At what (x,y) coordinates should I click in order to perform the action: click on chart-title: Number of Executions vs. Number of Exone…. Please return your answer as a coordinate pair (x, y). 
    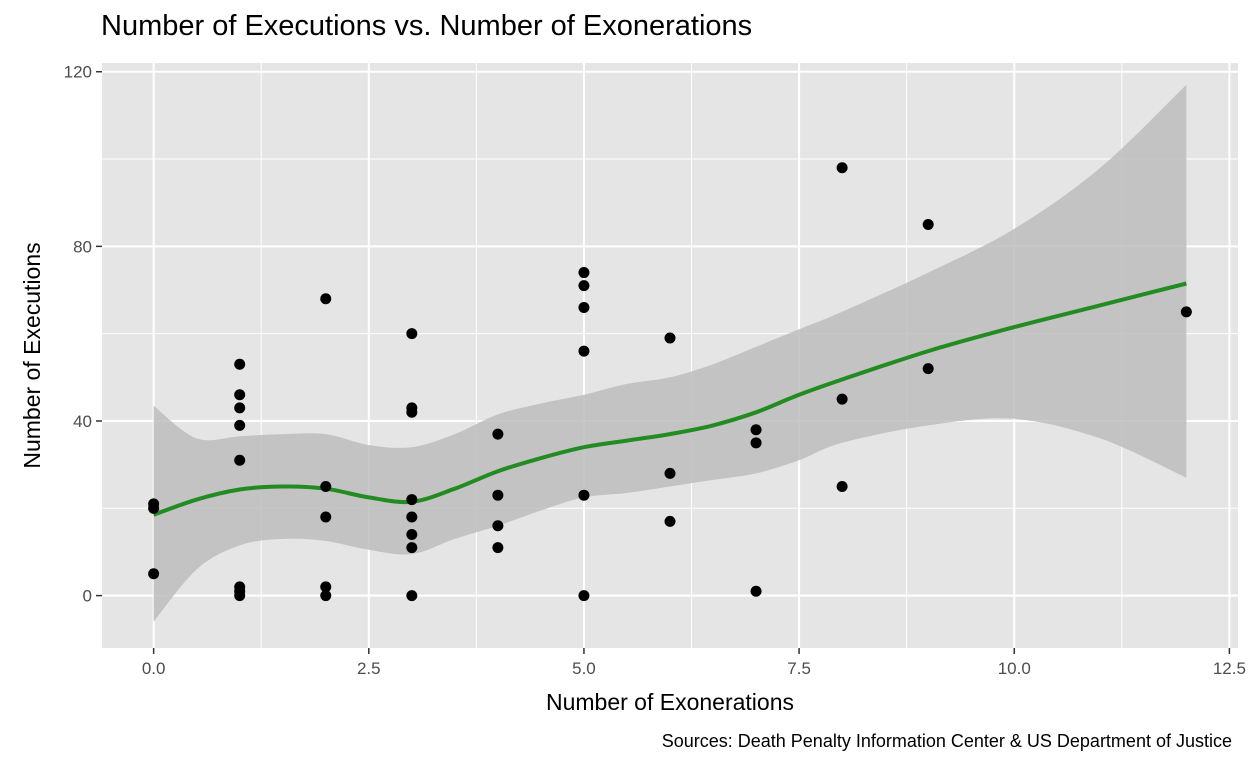
    Looking at the image, I should click on (427, 26).